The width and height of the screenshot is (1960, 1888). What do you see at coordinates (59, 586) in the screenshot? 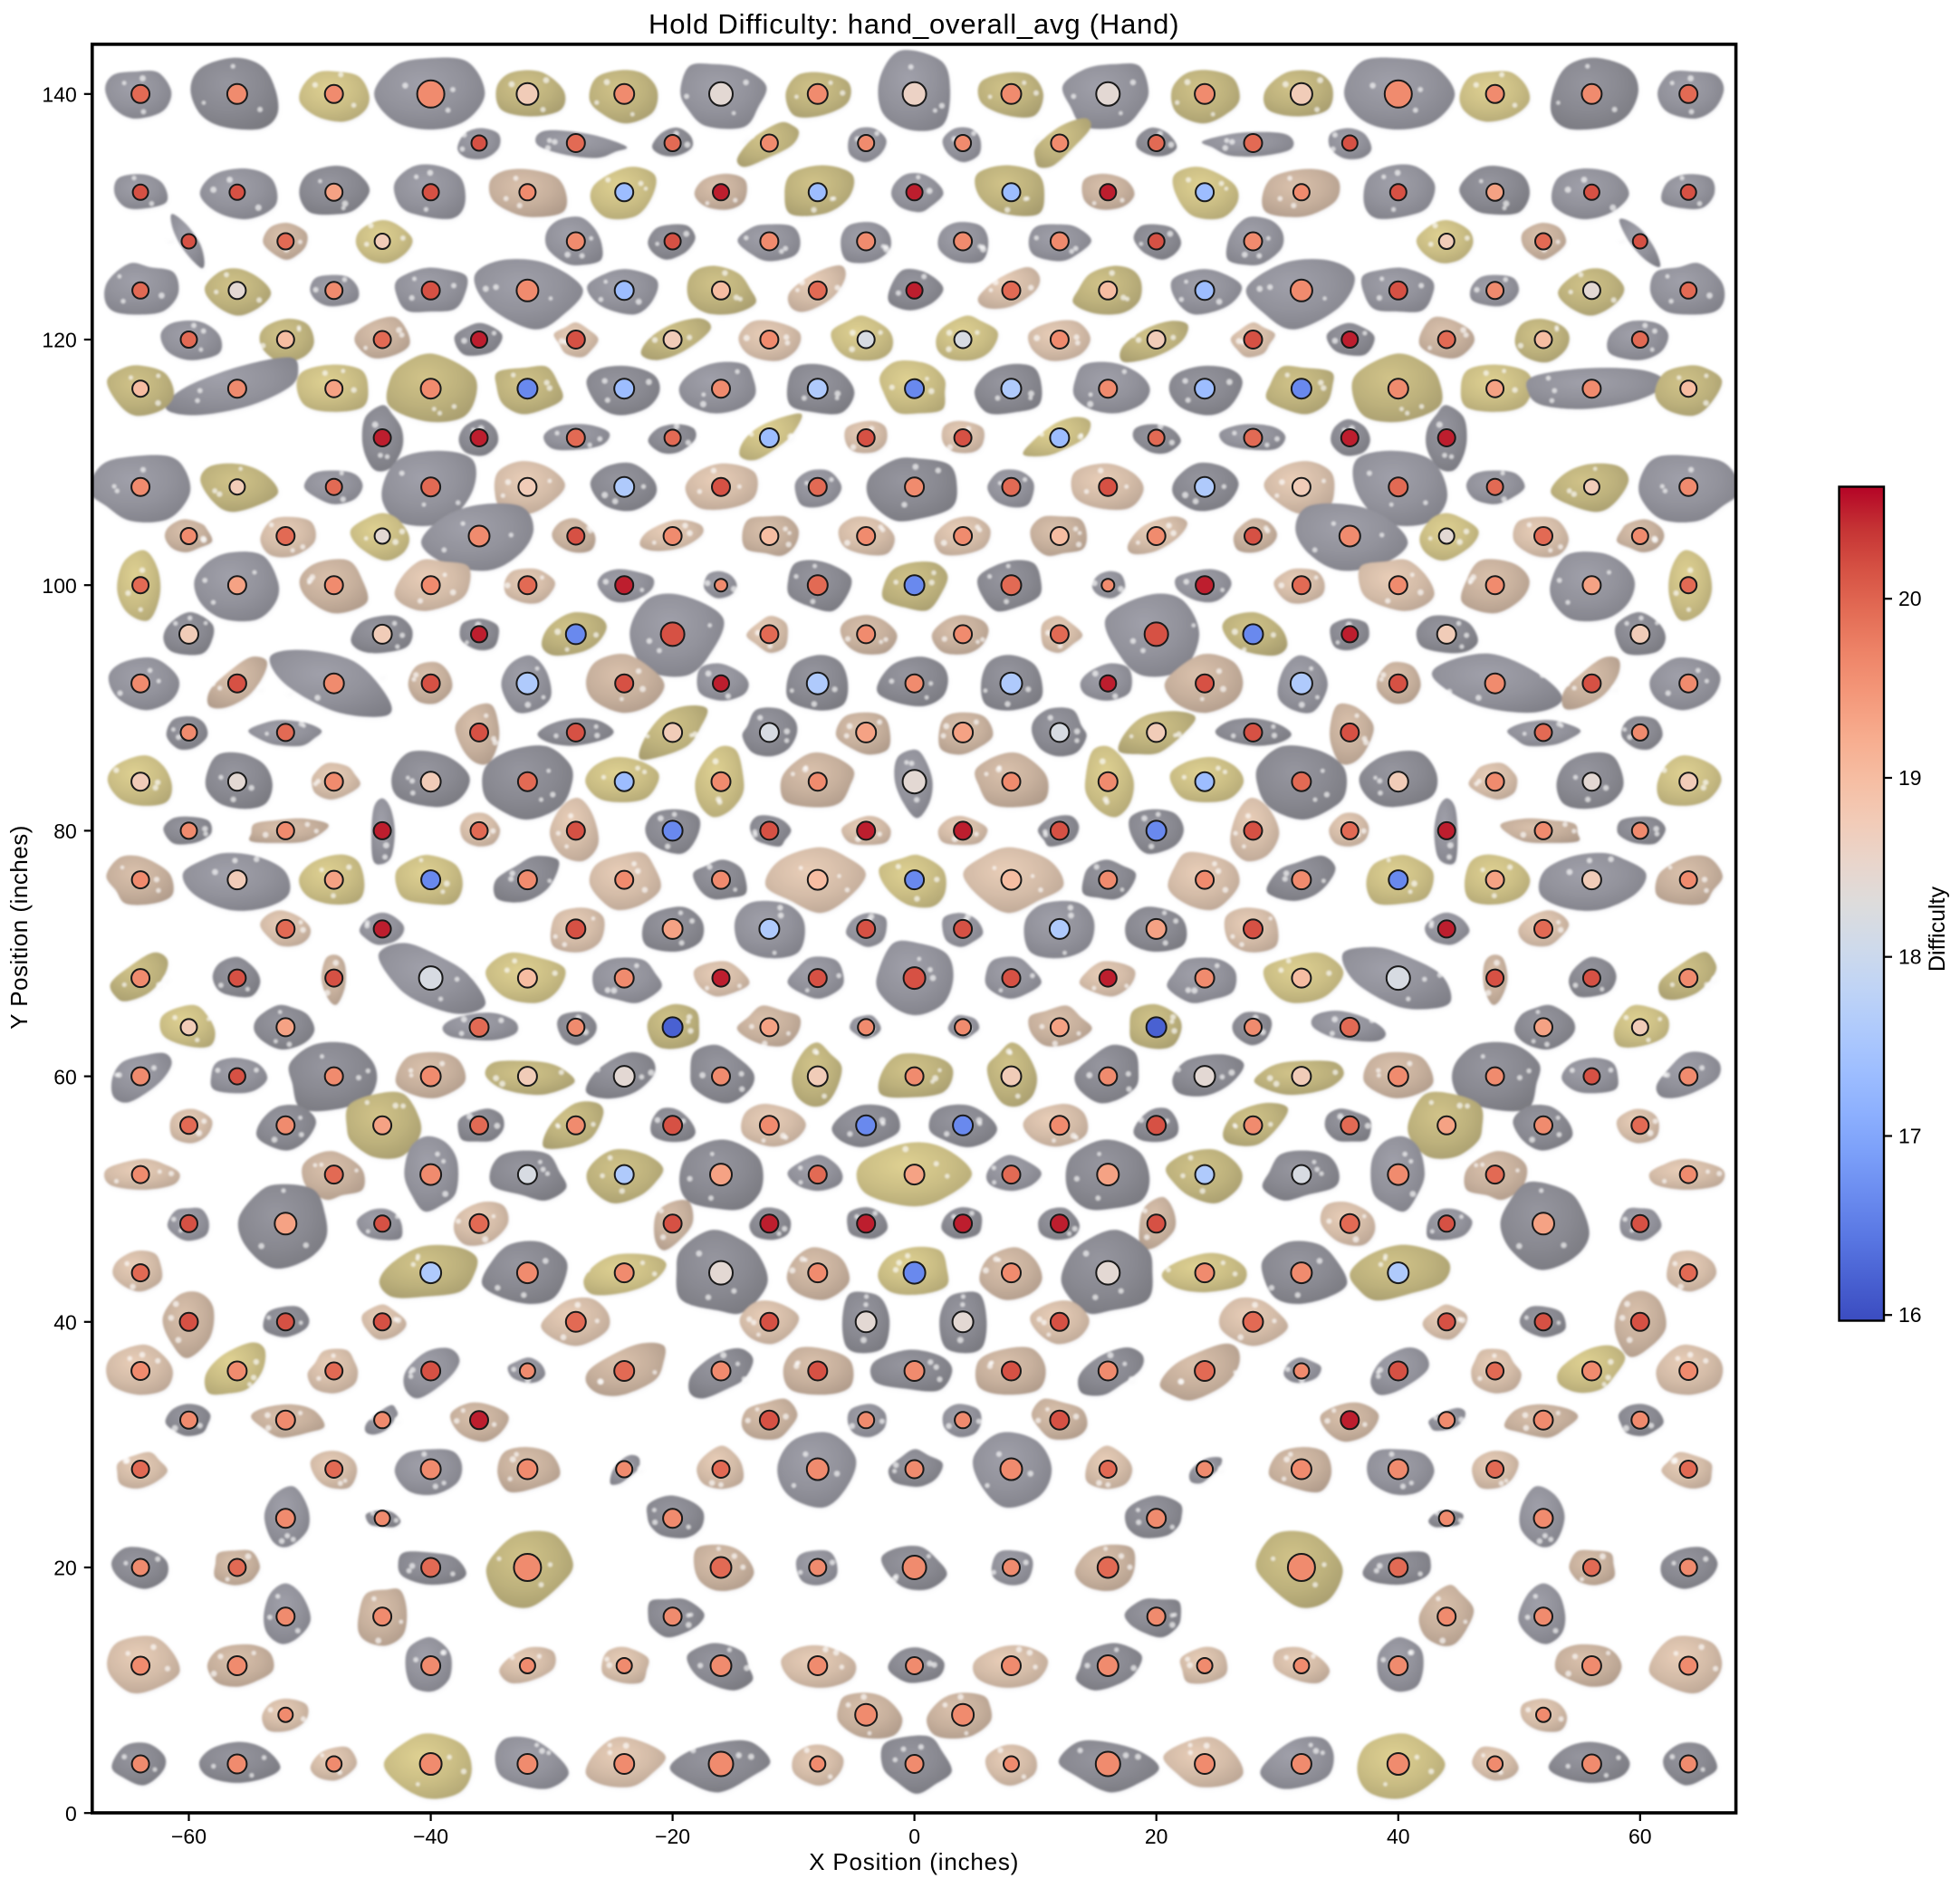
I see `svg-text: 100` at bounding box center [59, 586].